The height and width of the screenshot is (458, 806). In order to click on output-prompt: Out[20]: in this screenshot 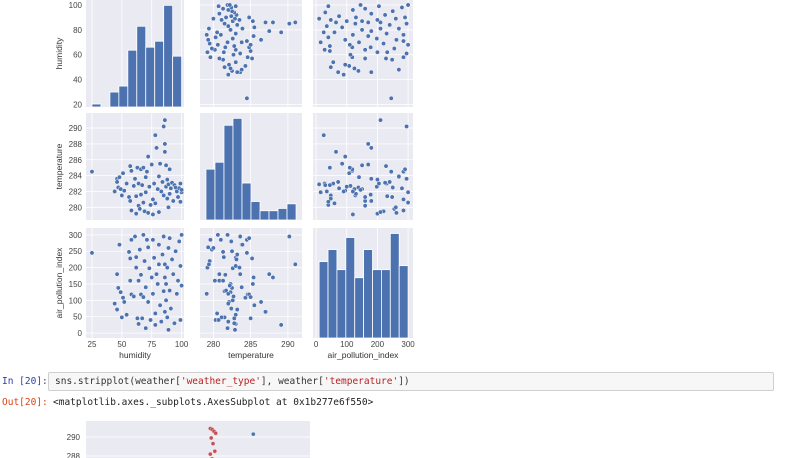, I will do `click(25, 402)`.